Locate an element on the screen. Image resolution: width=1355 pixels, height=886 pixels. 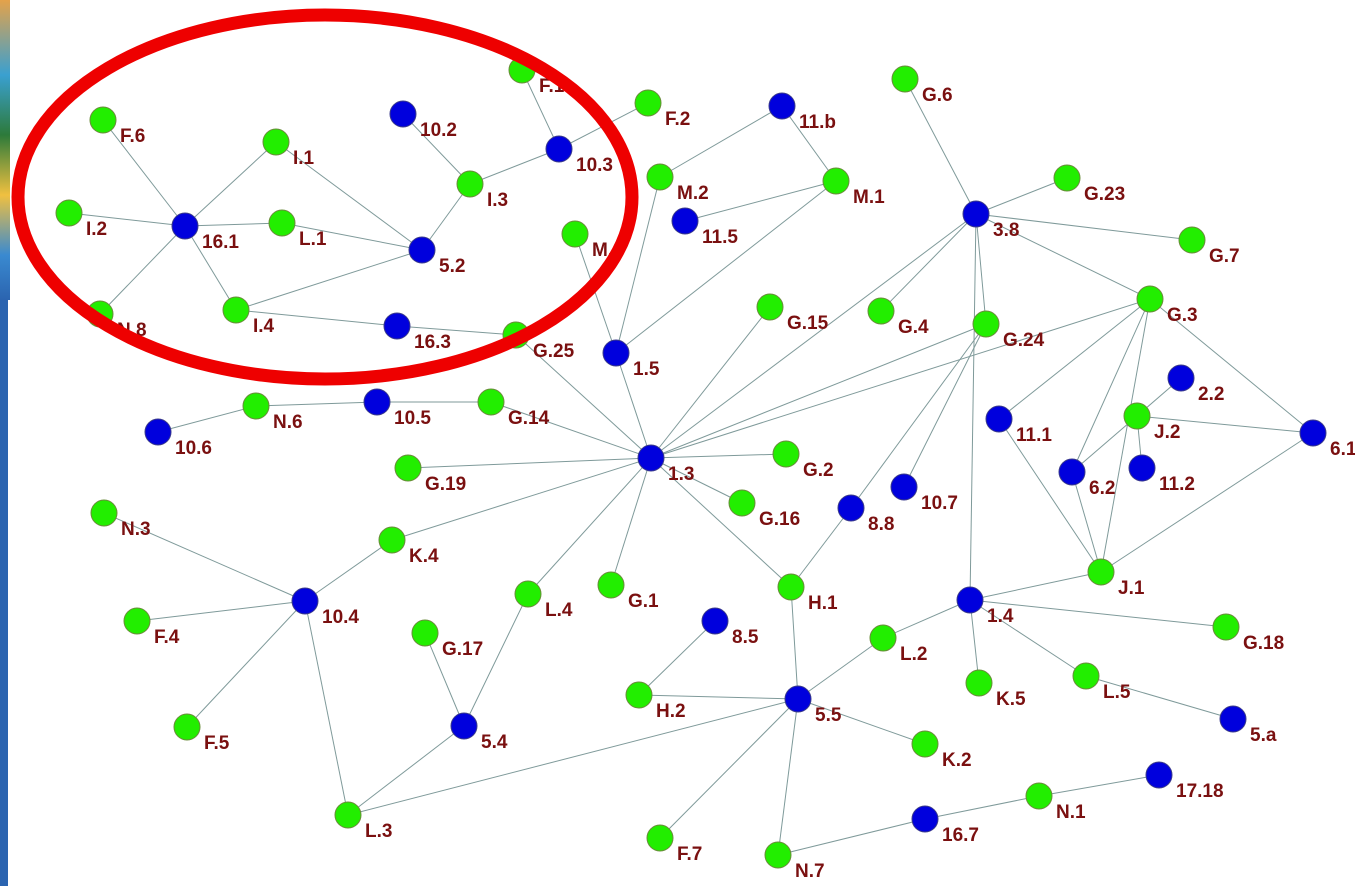
node-label-J.2: J.2 is located at coordinates (1167, 432).